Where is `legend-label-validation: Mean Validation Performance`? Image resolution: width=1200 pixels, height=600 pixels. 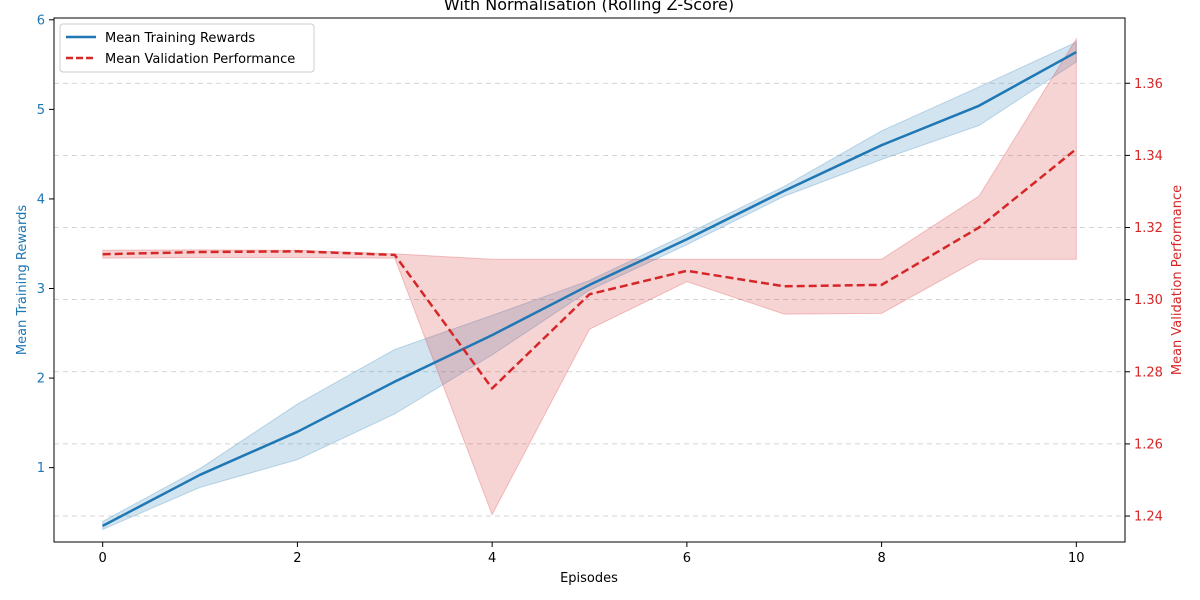
legend-label-validation: Mean Validation Performance is located at coordinates (200, 59).